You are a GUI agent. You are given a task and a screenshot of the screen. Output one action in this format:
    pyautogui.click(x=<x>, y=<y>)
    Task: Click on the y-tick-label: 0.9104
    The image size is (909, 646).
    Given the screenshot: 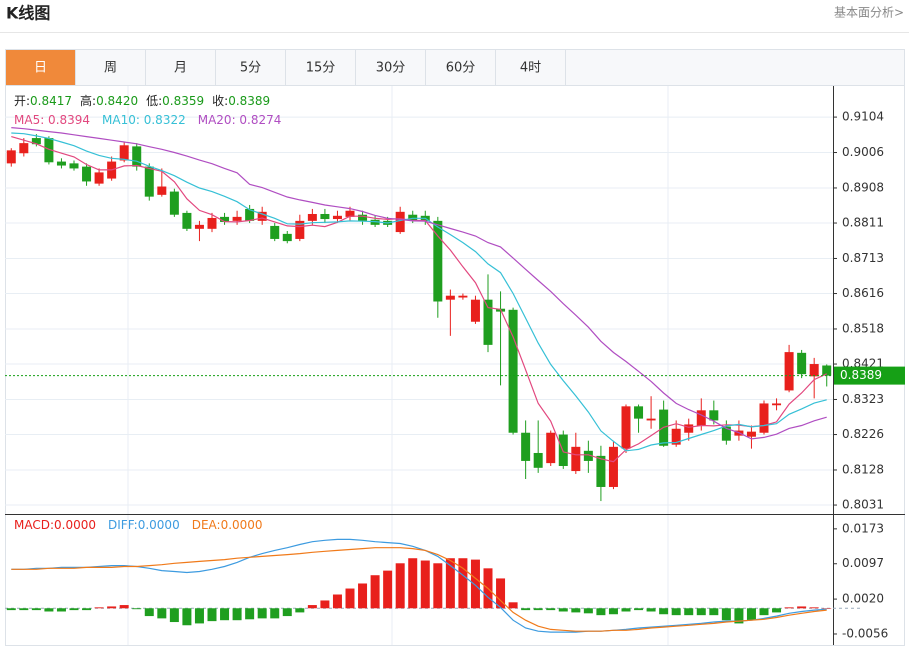 What is the action you would take?
    pyautogui.click(x=863, y=117)
    